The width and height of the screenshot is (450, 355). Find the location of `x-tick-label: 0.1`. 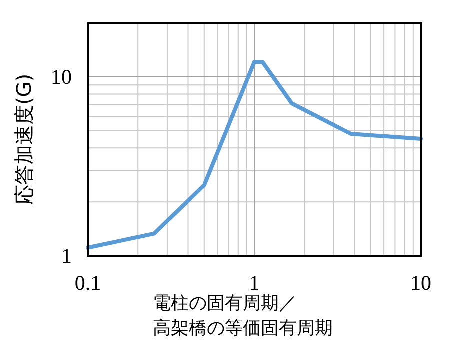

x-tick-label: 0.1 is located at coordinates (88, 283).